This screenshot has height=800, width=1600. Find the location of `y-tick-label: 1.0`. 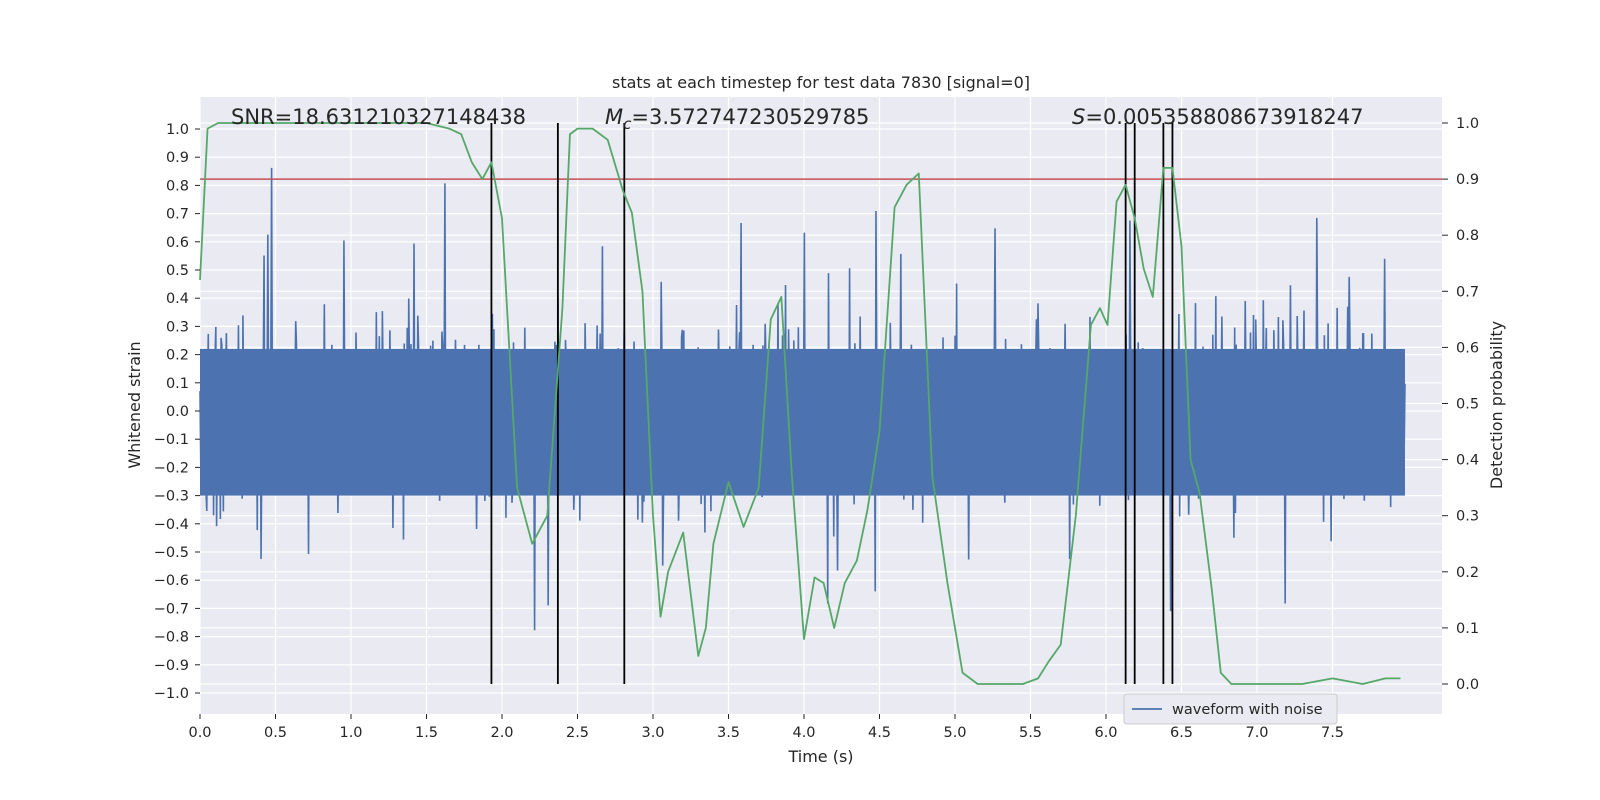

y-tick-label: 1.0 is located at coordinates (177, 130).